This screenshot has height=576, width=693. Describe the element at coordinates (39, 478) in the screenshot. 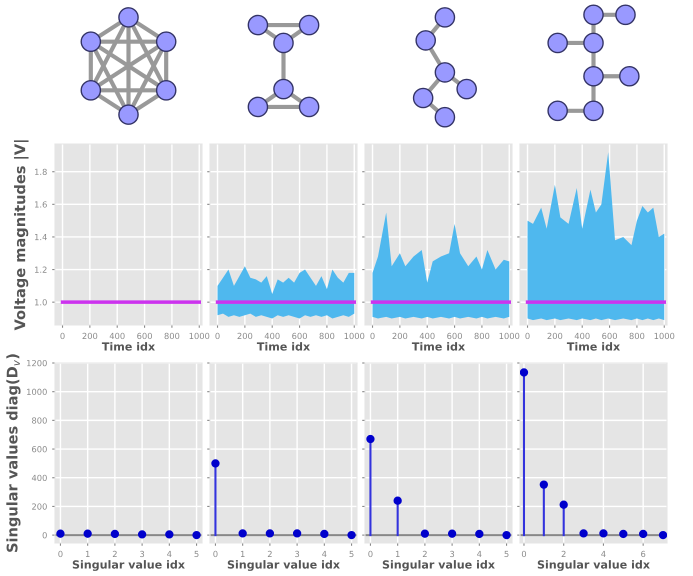

I see `y-tick-label: 400` at that location.